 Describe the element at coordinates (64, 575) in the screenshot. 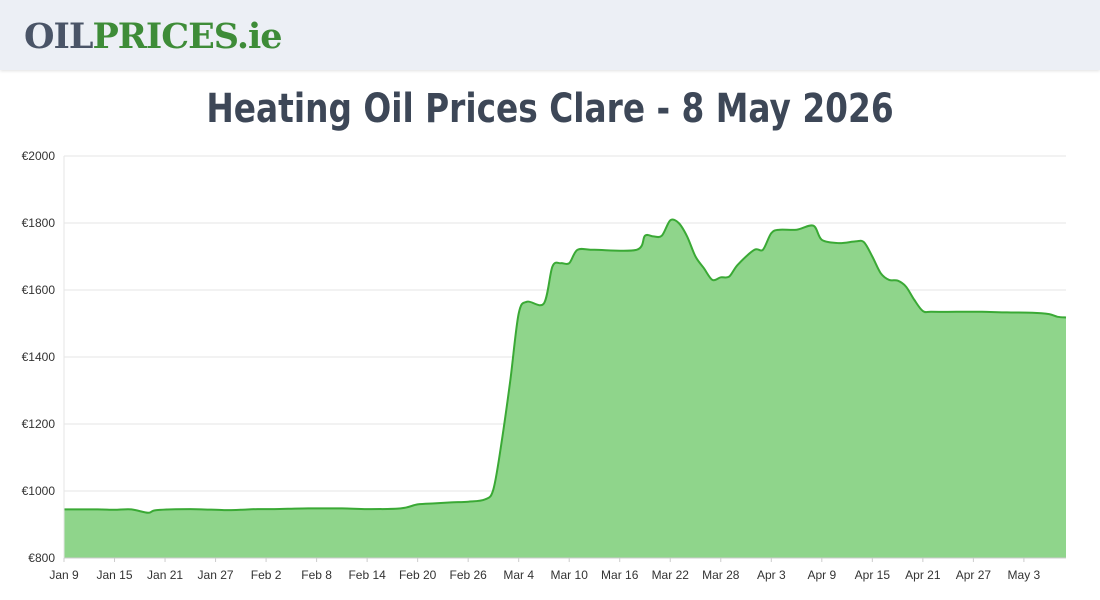

I see `x-tick-label: Jan 9` at that location.